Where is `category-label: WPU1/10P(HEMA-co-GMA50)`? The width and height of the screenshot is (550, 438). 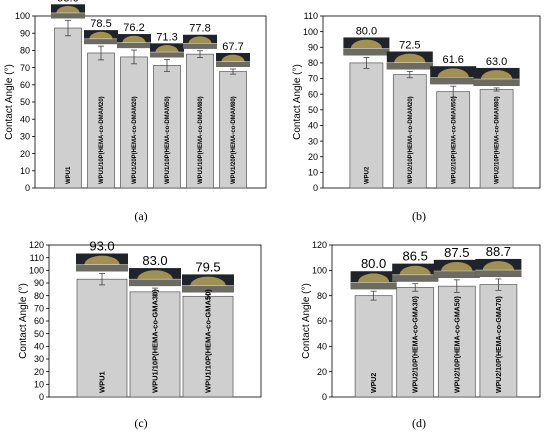
category-label: WPU1/10P(HEMA-co-GMA50) is located at coordinates (208, 341).